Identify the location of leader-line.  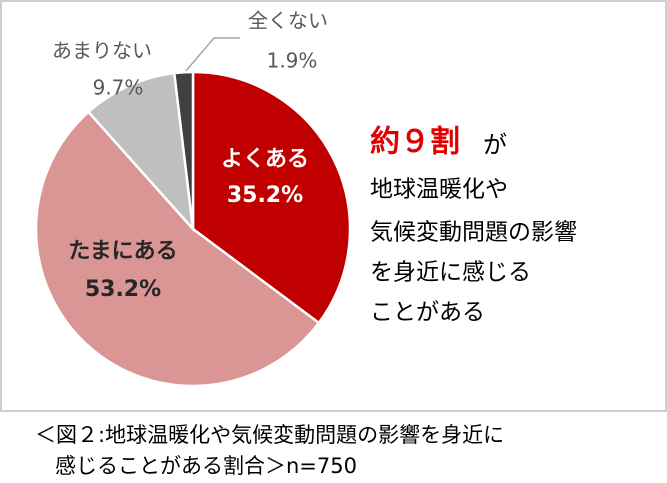
(212, 55).